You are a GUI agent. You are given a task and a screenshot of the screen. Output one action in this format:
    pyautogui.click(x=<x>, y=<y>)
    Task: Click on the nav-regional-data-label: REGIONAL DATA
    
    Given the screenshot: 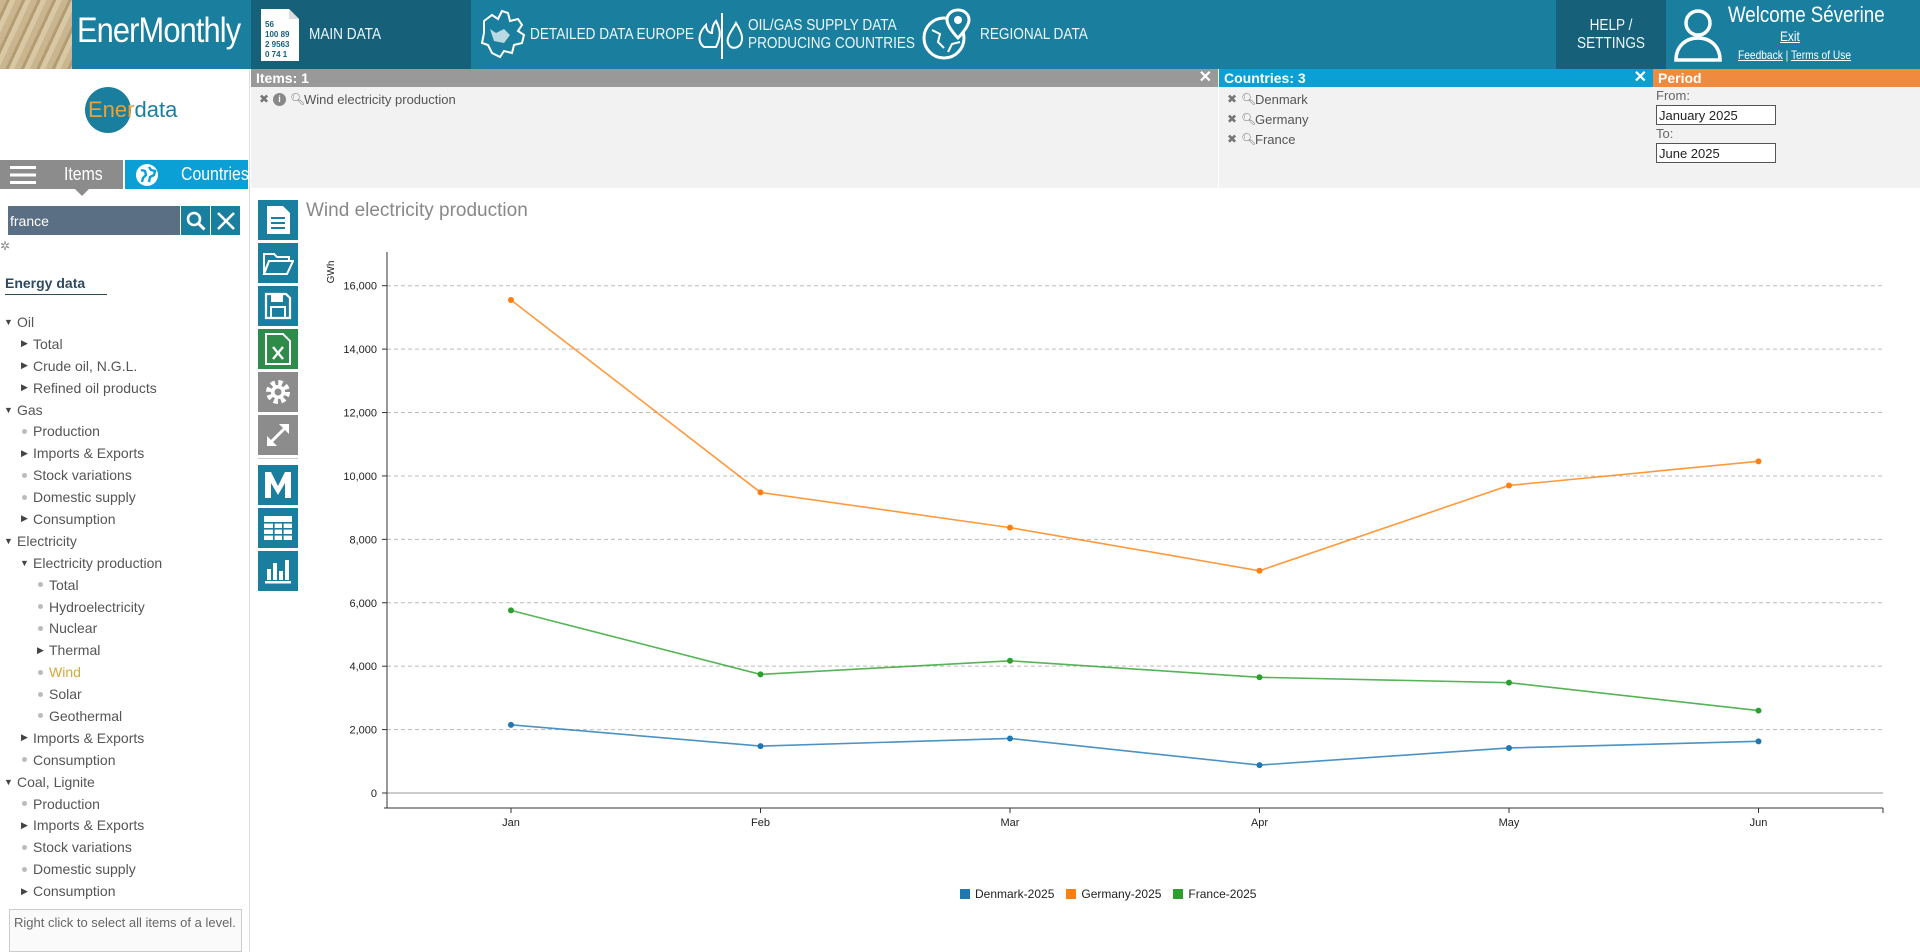 What is the action you would take?
    pyautogui.click(x=1034, y=34)
    